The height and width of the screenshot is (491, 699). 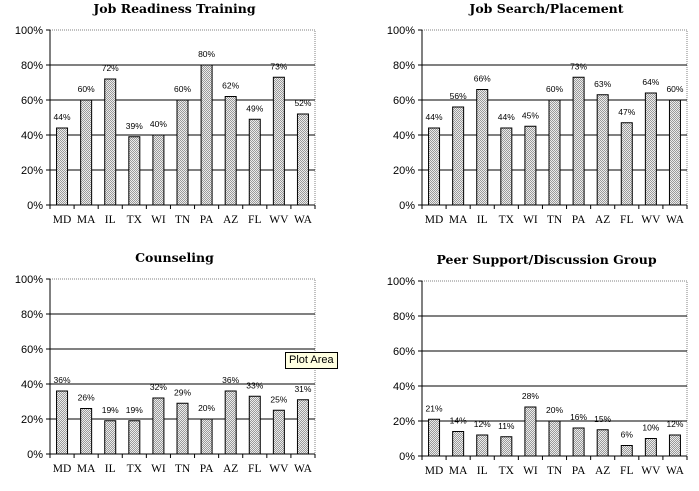 I want to click on data-label: 10%, so click(x=650, y=428).